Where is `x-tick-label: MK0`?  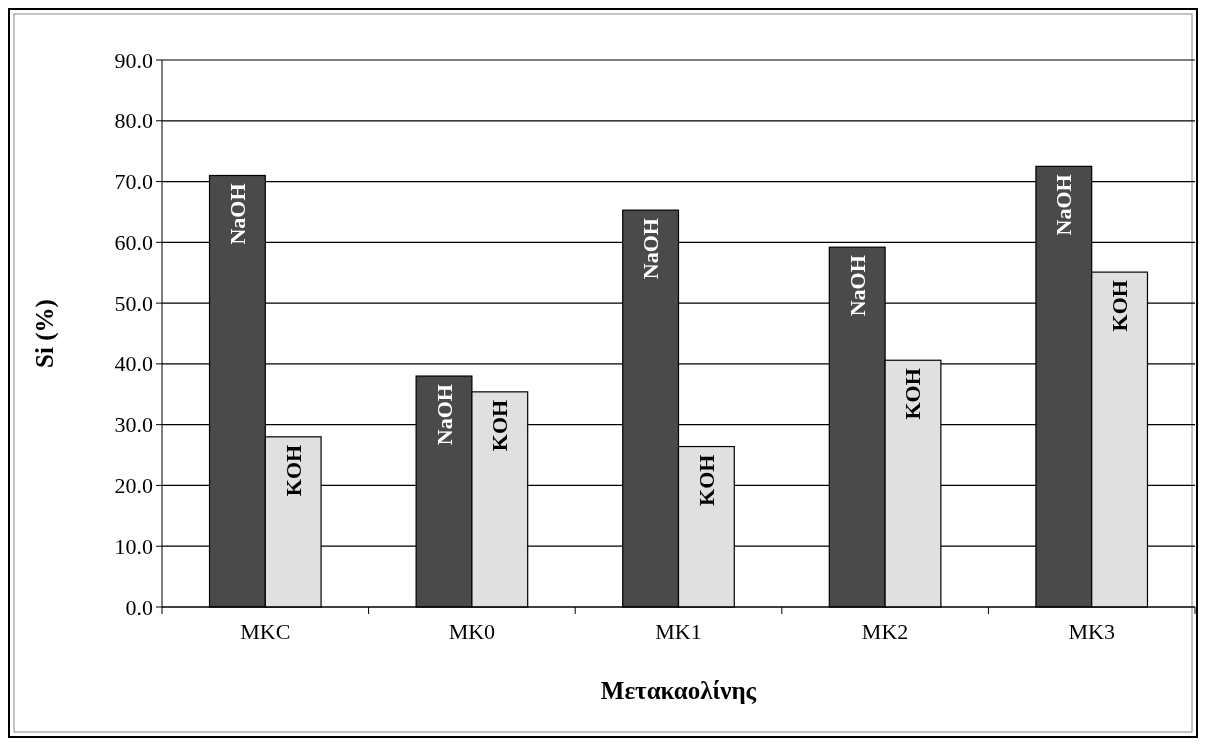 x-tick-label: MK0 is located at coordinates (472, 631).